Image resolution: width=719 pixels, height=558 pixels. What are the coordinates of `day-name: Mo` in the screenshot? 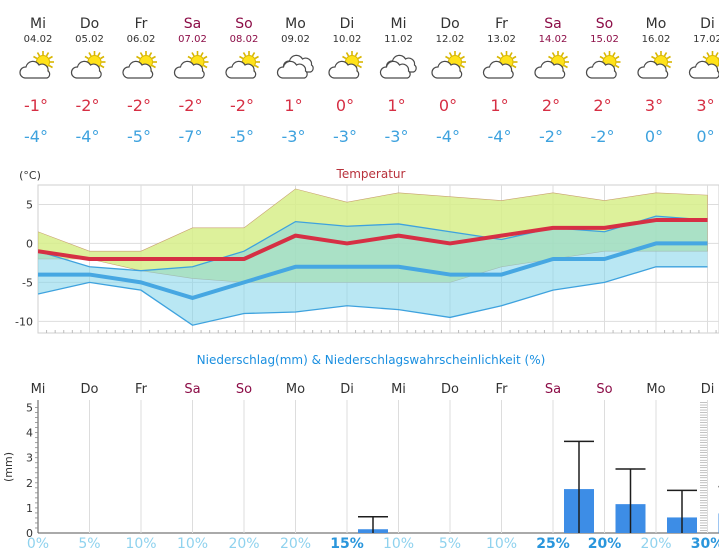 It's located at (656, 24).